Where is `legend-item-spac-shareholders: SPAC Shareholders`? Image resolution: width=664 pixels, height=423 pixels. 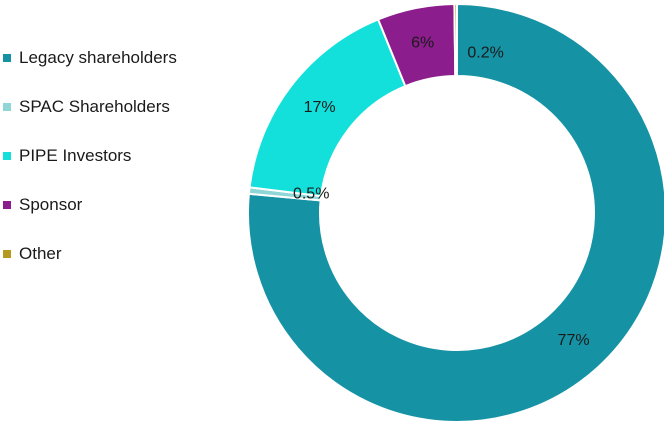
legend-item-spac-shareholders: SPAC Shareholders is located at coordinates (90, 106).